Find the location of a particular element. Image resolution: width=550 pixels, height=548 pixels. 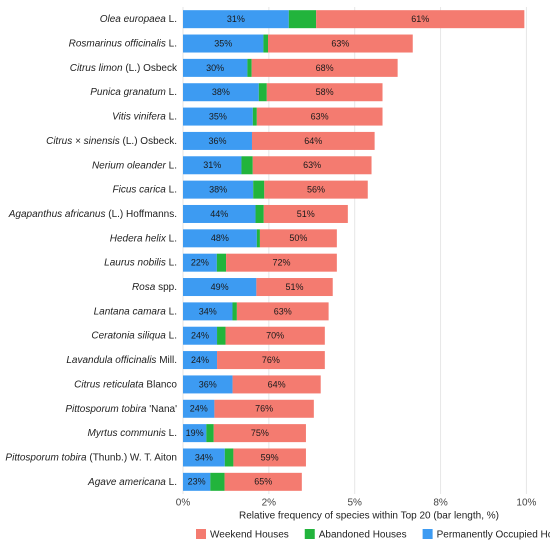

category-label: Laurus nobilis L. is located at coordinates (140, 262).